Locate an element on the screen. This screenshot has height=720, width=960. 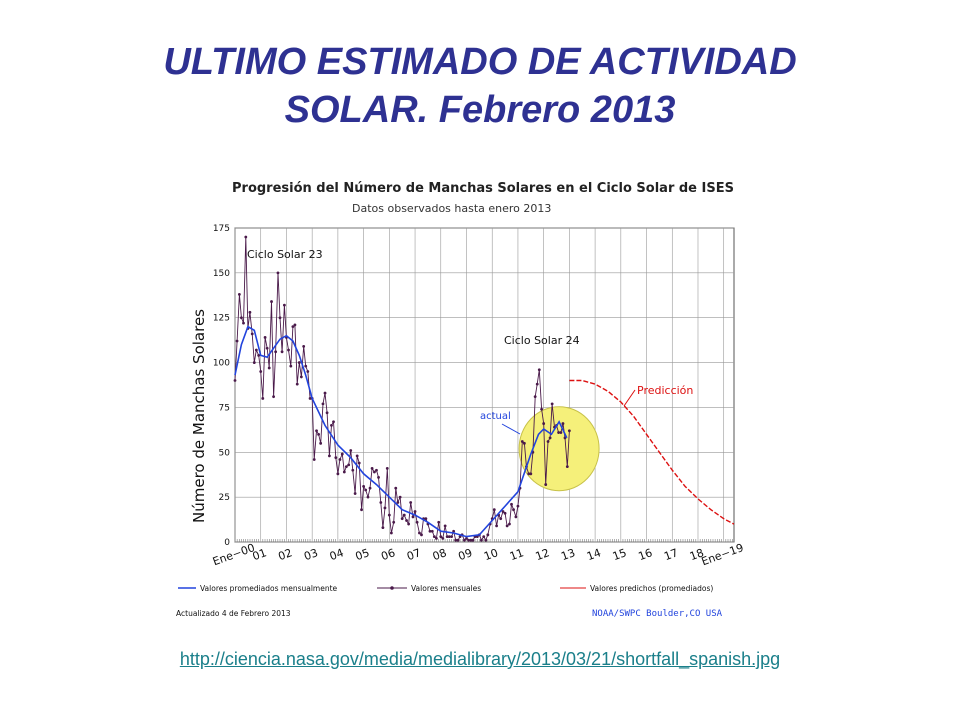
x-tick-label: 11 is located at coordinates (517, 554).